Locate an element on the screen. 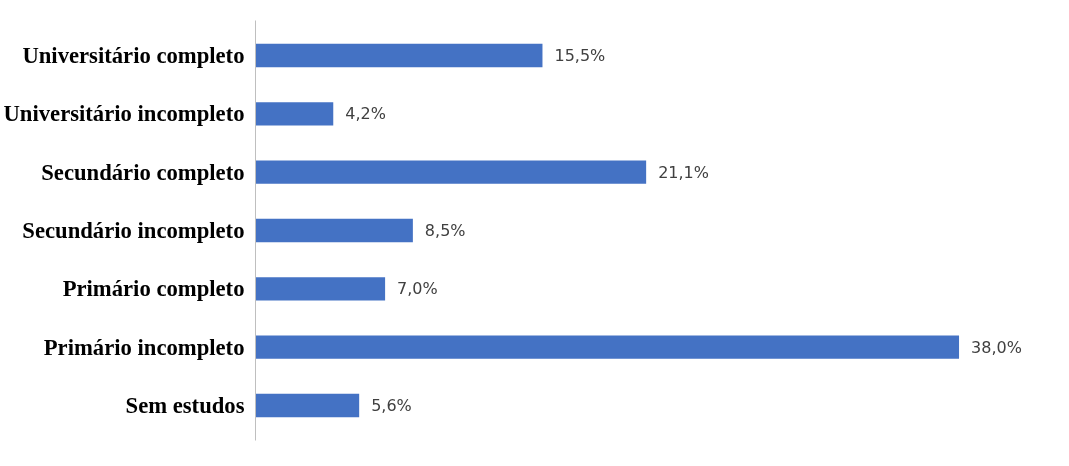 This screenshot has height=466, width=1069. data-label: 15,5% is located at coordinates (580, 55).